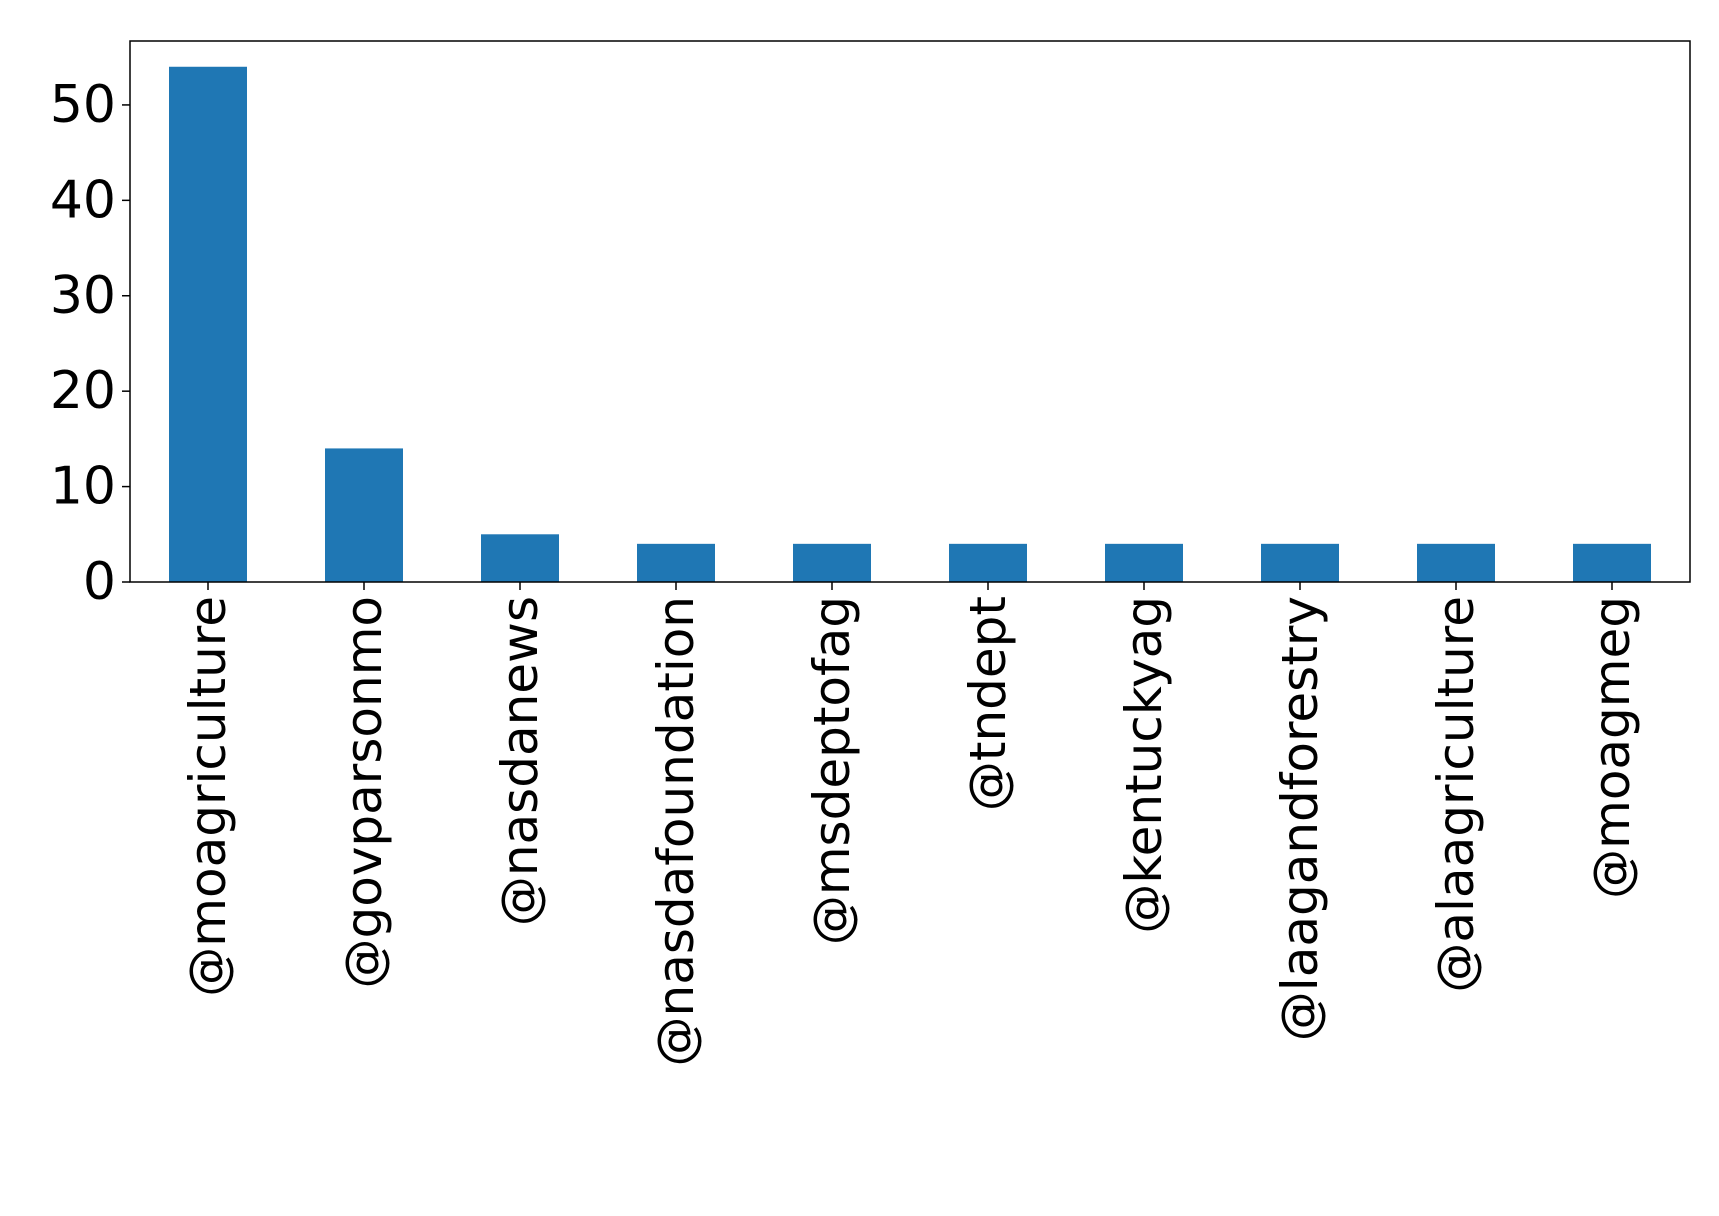 The height and width of the screenshot is (1216, 1719). I want to click on y-tick-label: 0, so click(99, 582).